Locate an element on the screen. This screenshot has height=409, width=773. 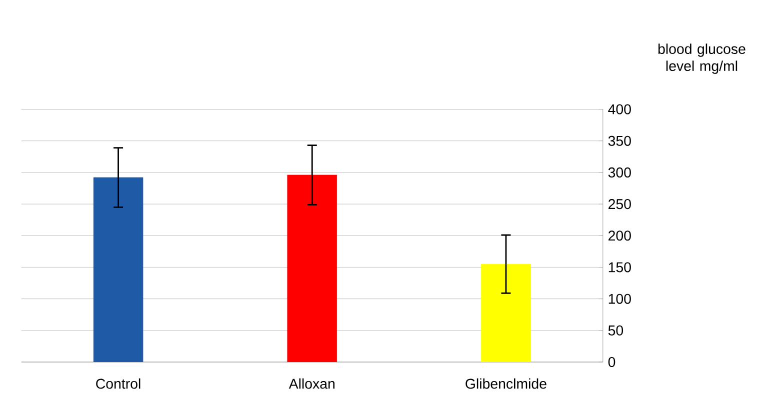
y-tick-label: 350 is located at coordinates (619, 141).